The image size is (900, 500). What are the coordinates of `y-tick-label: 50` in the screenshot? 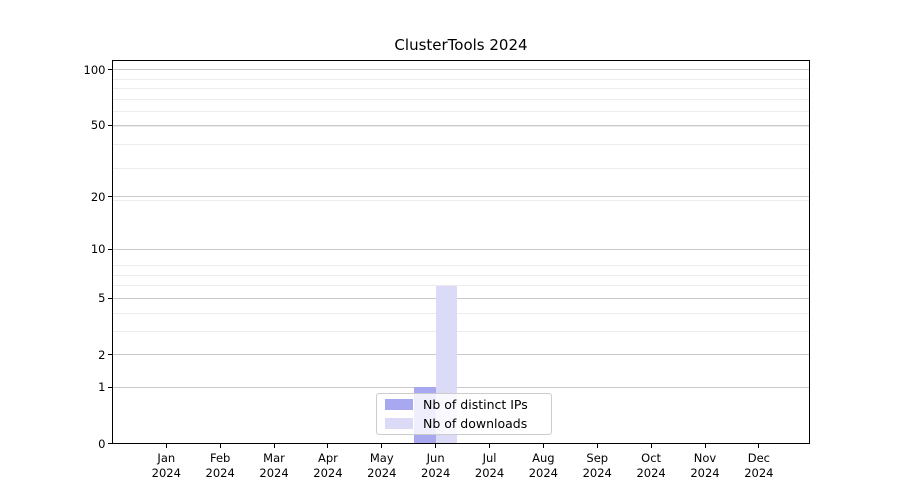 It's located at (98, 125).